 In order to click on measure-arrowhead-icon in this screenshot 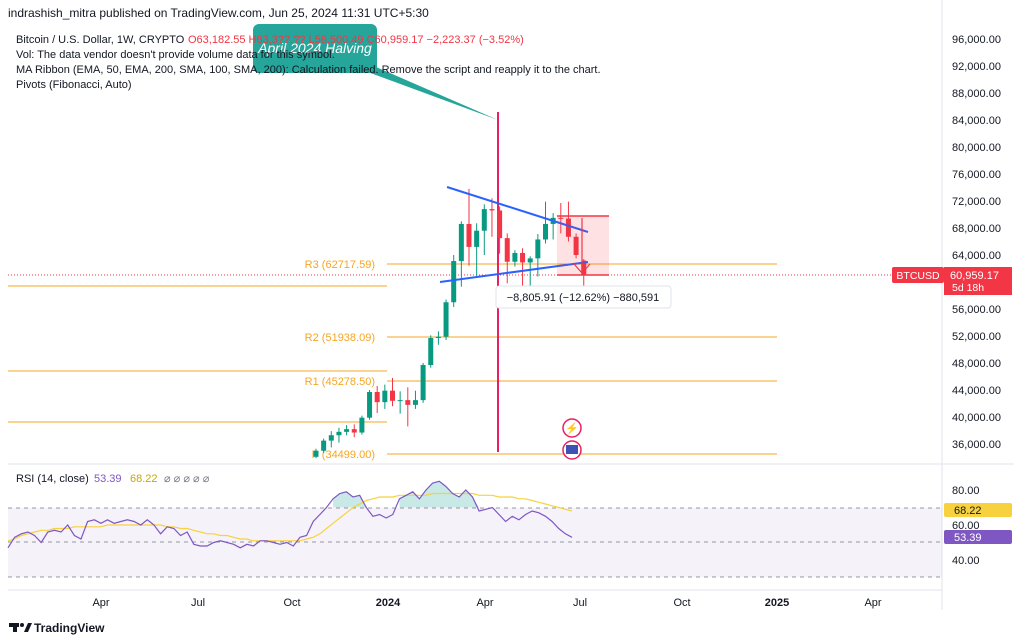, I will do `click(582, 268)`.